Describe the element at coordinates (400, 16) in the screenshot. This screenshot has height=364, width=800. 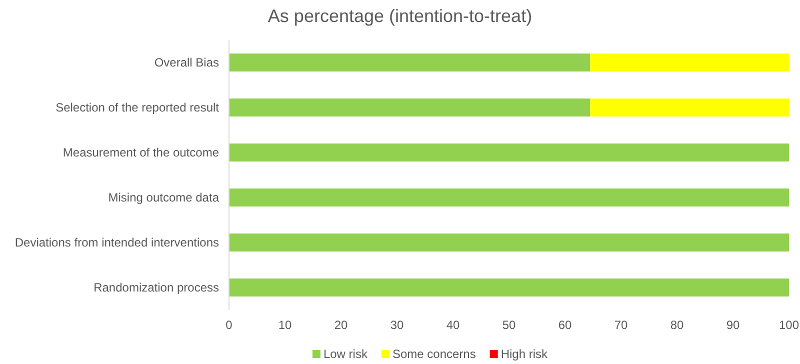
I see `chart-title: As percentage (intention-to-treat)` at that location.